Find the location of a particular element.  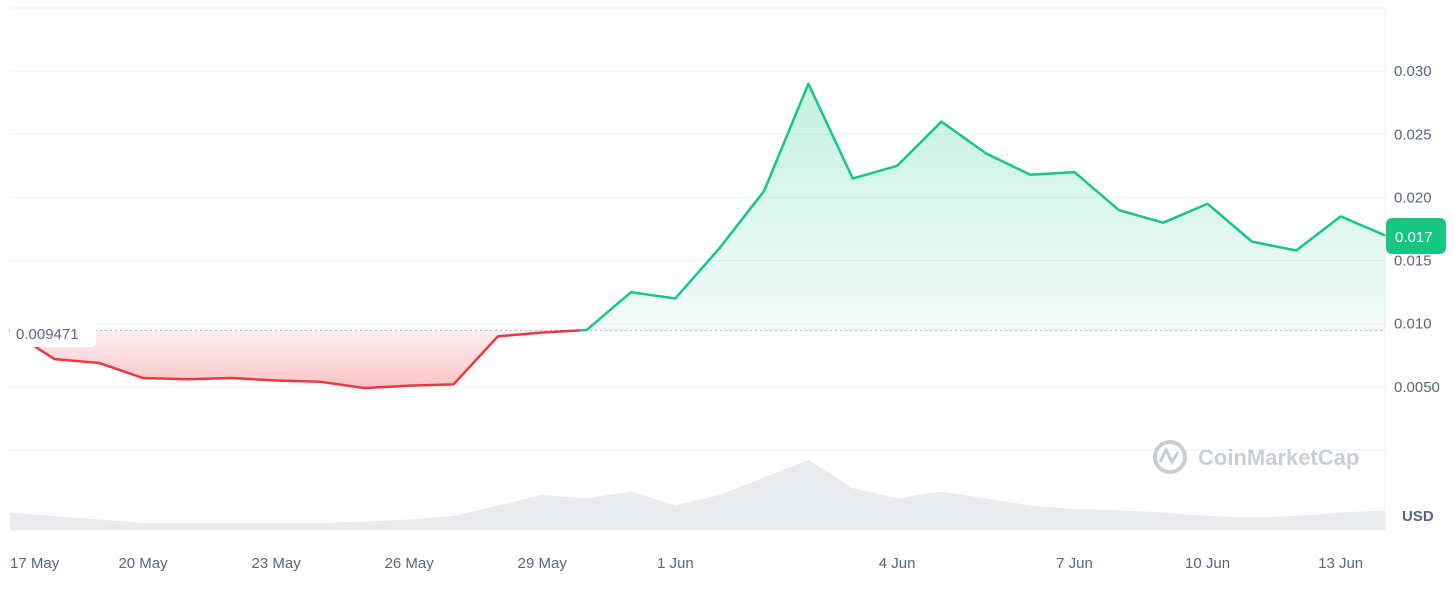

watermark-text: CoinMarketCap is located at coordinates (1278, 457).